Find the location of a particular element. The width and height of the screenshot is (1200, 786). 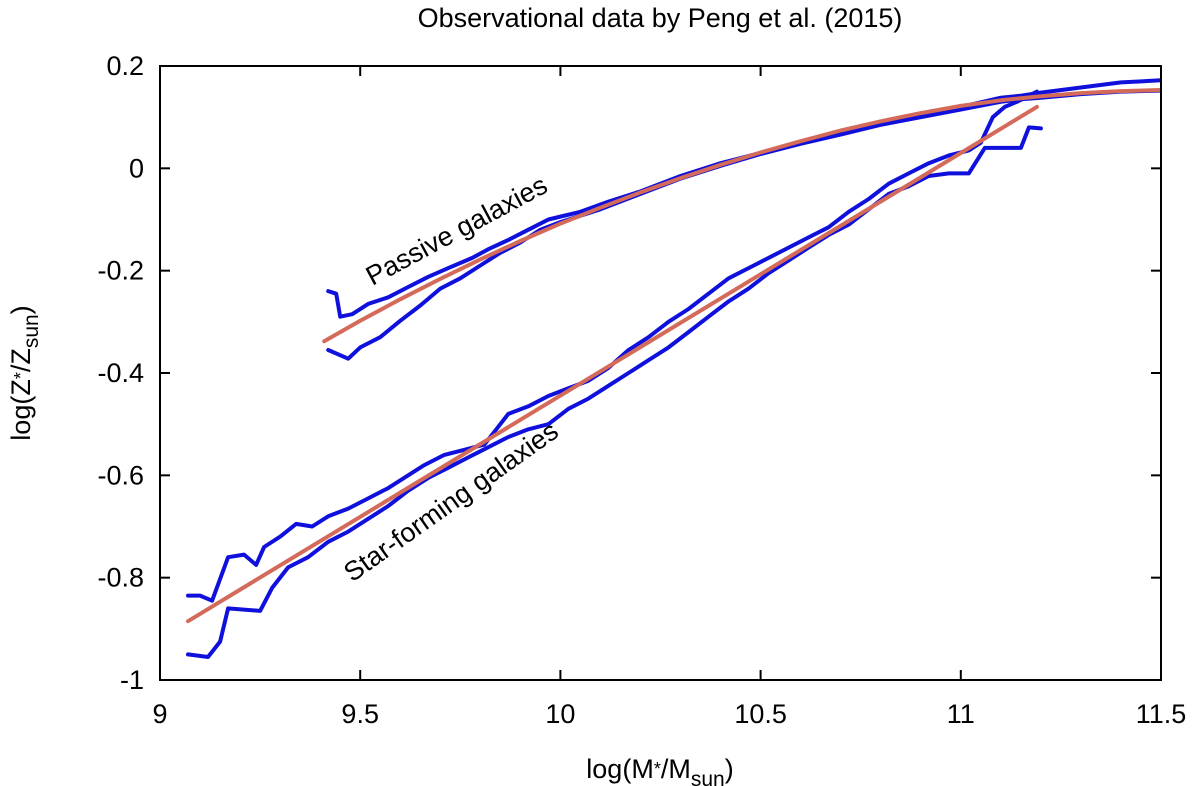

x-tick-label: 9.5 is located at coordinates (360, 714).